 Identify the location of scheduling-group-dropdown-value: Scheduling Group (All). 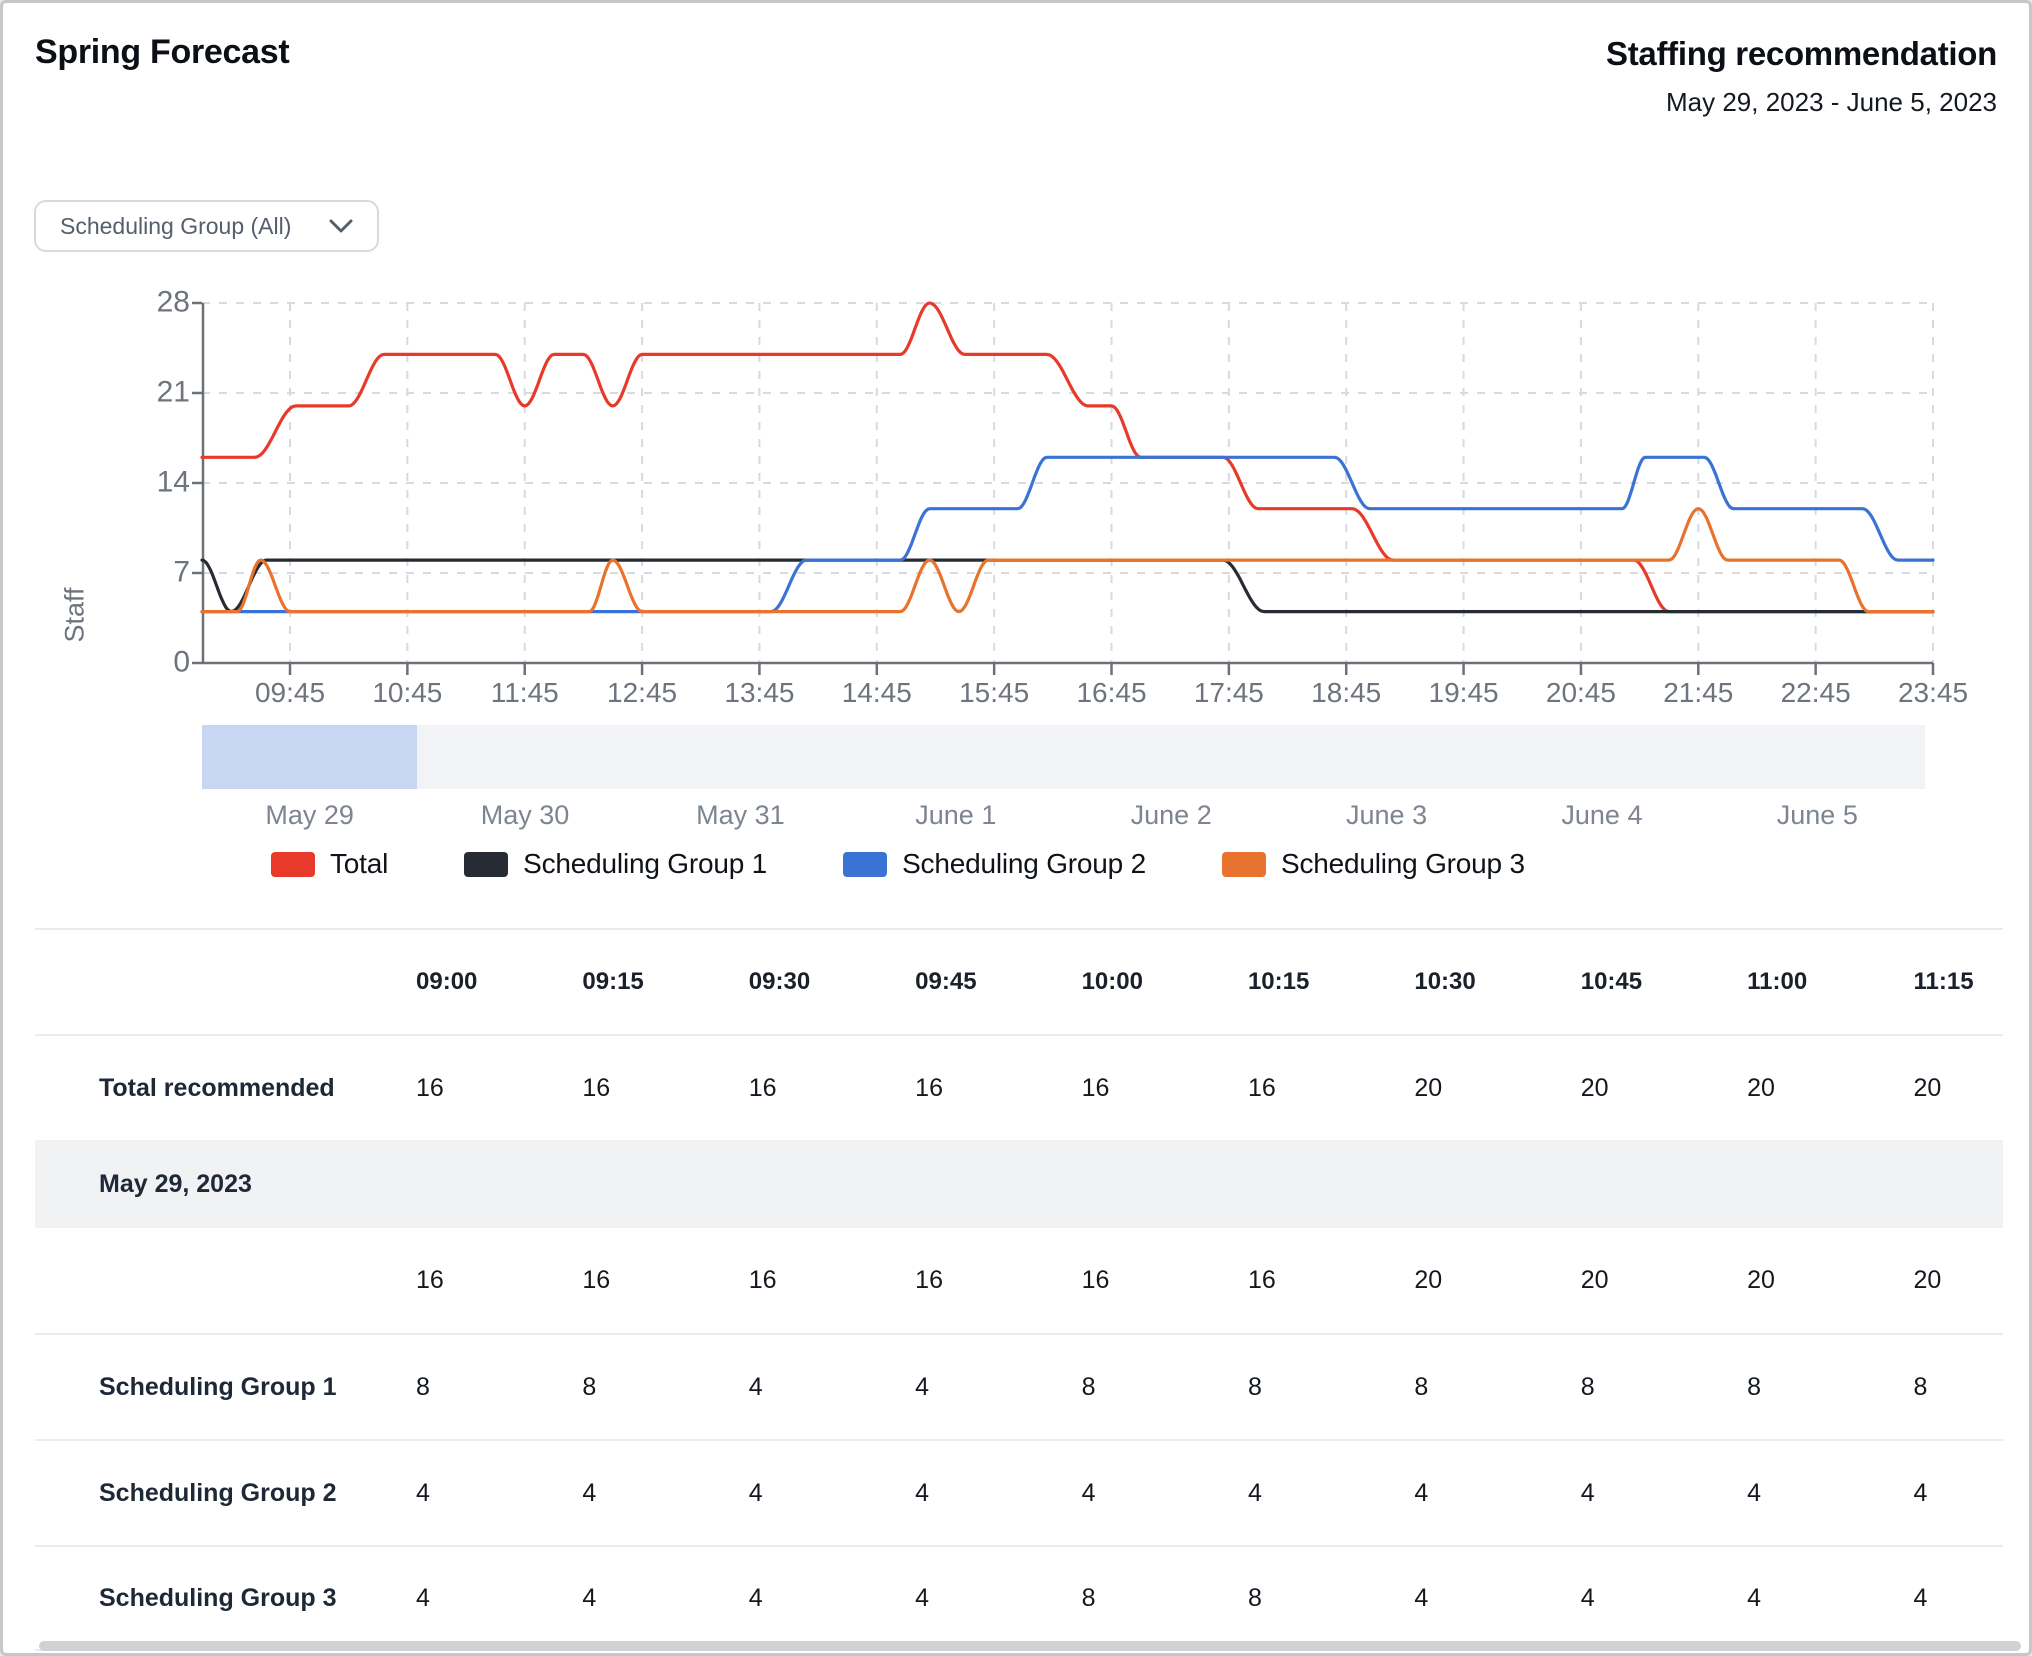
(176, 225).